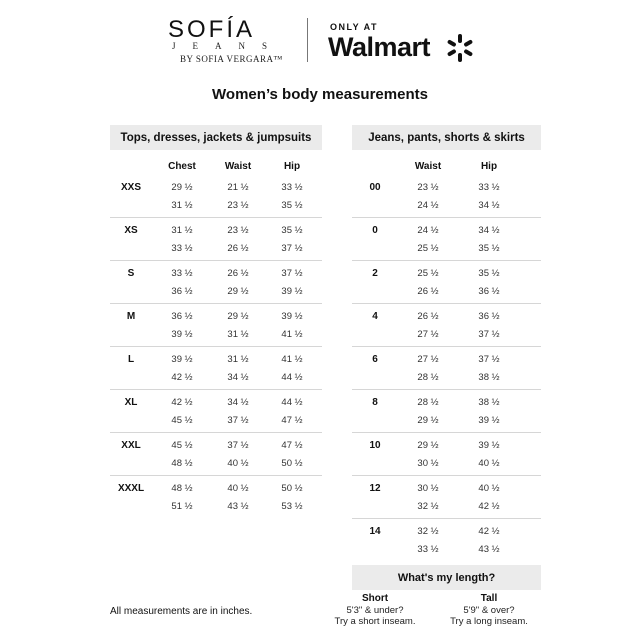 The height and width of the screenshot is (640, 640). What do you see at coordinates (292, 402) in the screenshot?
I see `tops-hip-min: 44 ½` at bounding box center [292, 402].